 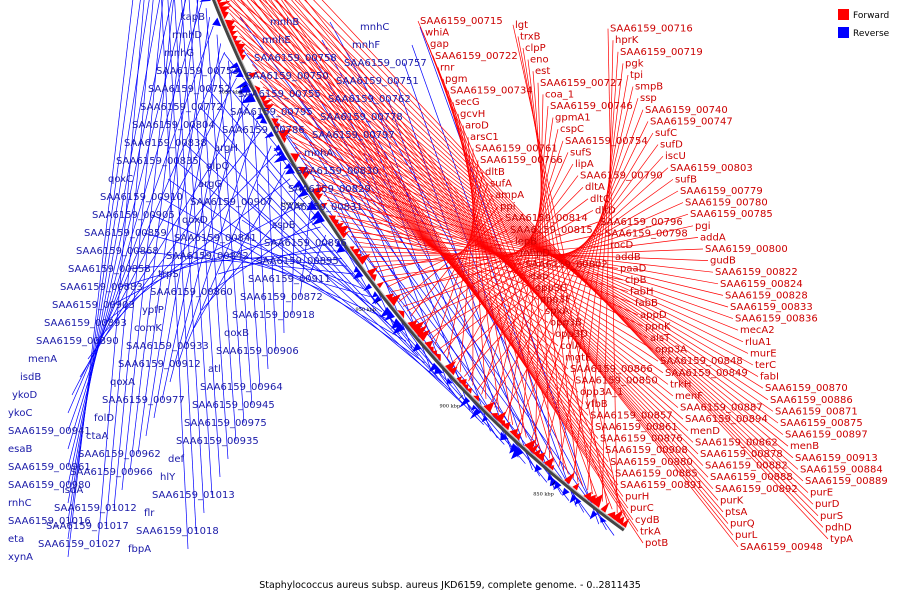 I want to click on forward-gene-label: lgt, so click(x=521, y=25).